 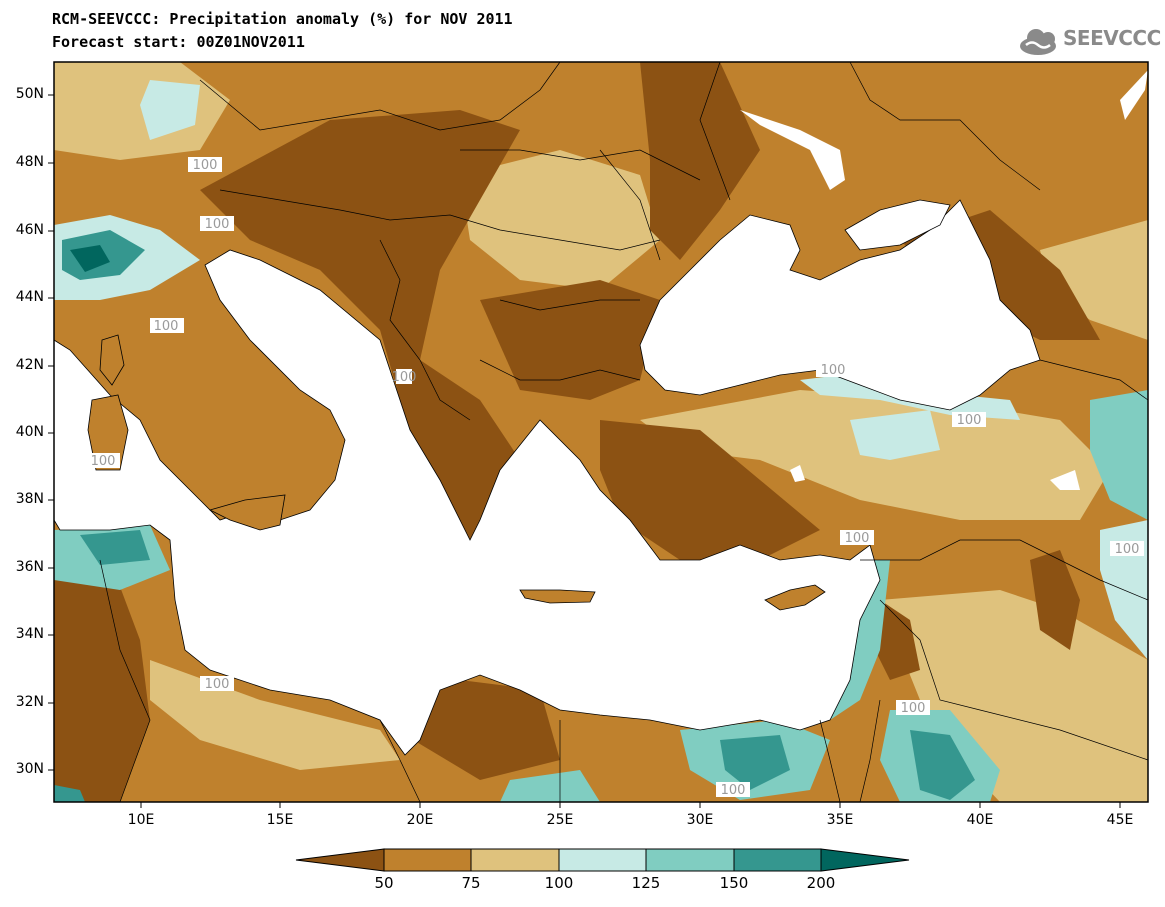 I want to click on lon-label: 30E, so click(x=700, y=820).